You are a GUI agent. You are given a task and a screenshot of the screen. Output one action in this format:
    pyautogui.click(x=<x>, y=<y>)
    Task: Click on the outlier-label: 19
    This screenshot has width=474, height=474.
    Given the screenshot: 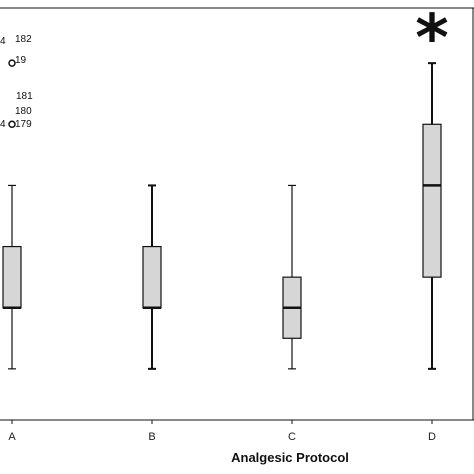 What is the action you would take?
    pyautogui.click(x=21, y=60)
    